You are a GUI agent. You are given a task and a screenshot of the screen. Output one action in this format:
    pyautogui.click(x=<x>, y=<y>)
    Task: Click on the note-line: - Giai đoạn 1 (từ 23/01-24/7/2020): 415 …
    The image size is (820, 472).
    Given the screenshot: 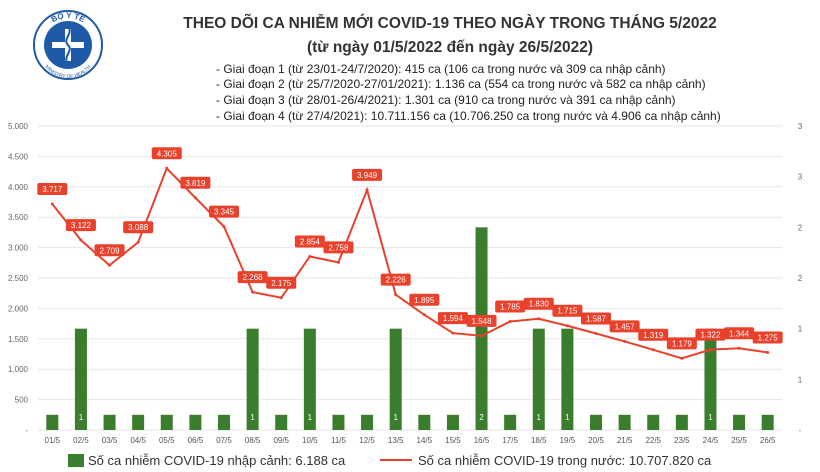 What is the action you would take?
    pyautogui.click(x=441, y=69)
    